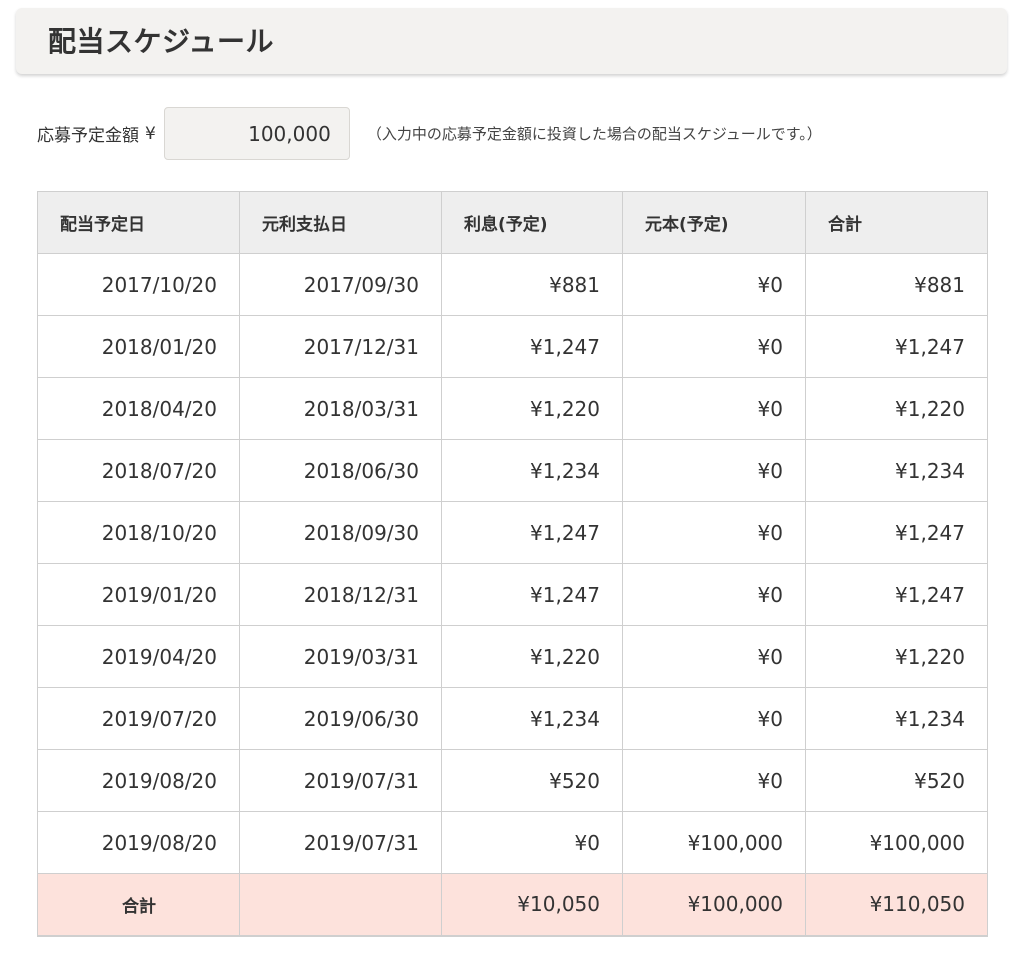 This screenshot has width=1024, height=954. I want to click on payment-date-cell: 2017/09/30, so click(340, 284).